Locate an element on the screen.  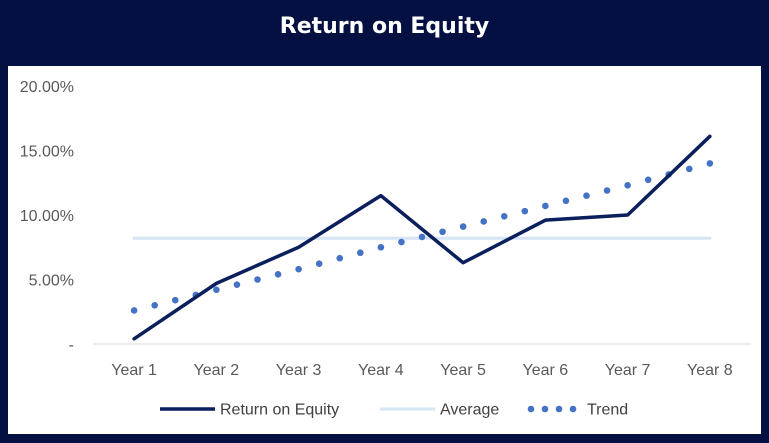
x-tick-label: Year 3 is located at coordinates (299, 370).